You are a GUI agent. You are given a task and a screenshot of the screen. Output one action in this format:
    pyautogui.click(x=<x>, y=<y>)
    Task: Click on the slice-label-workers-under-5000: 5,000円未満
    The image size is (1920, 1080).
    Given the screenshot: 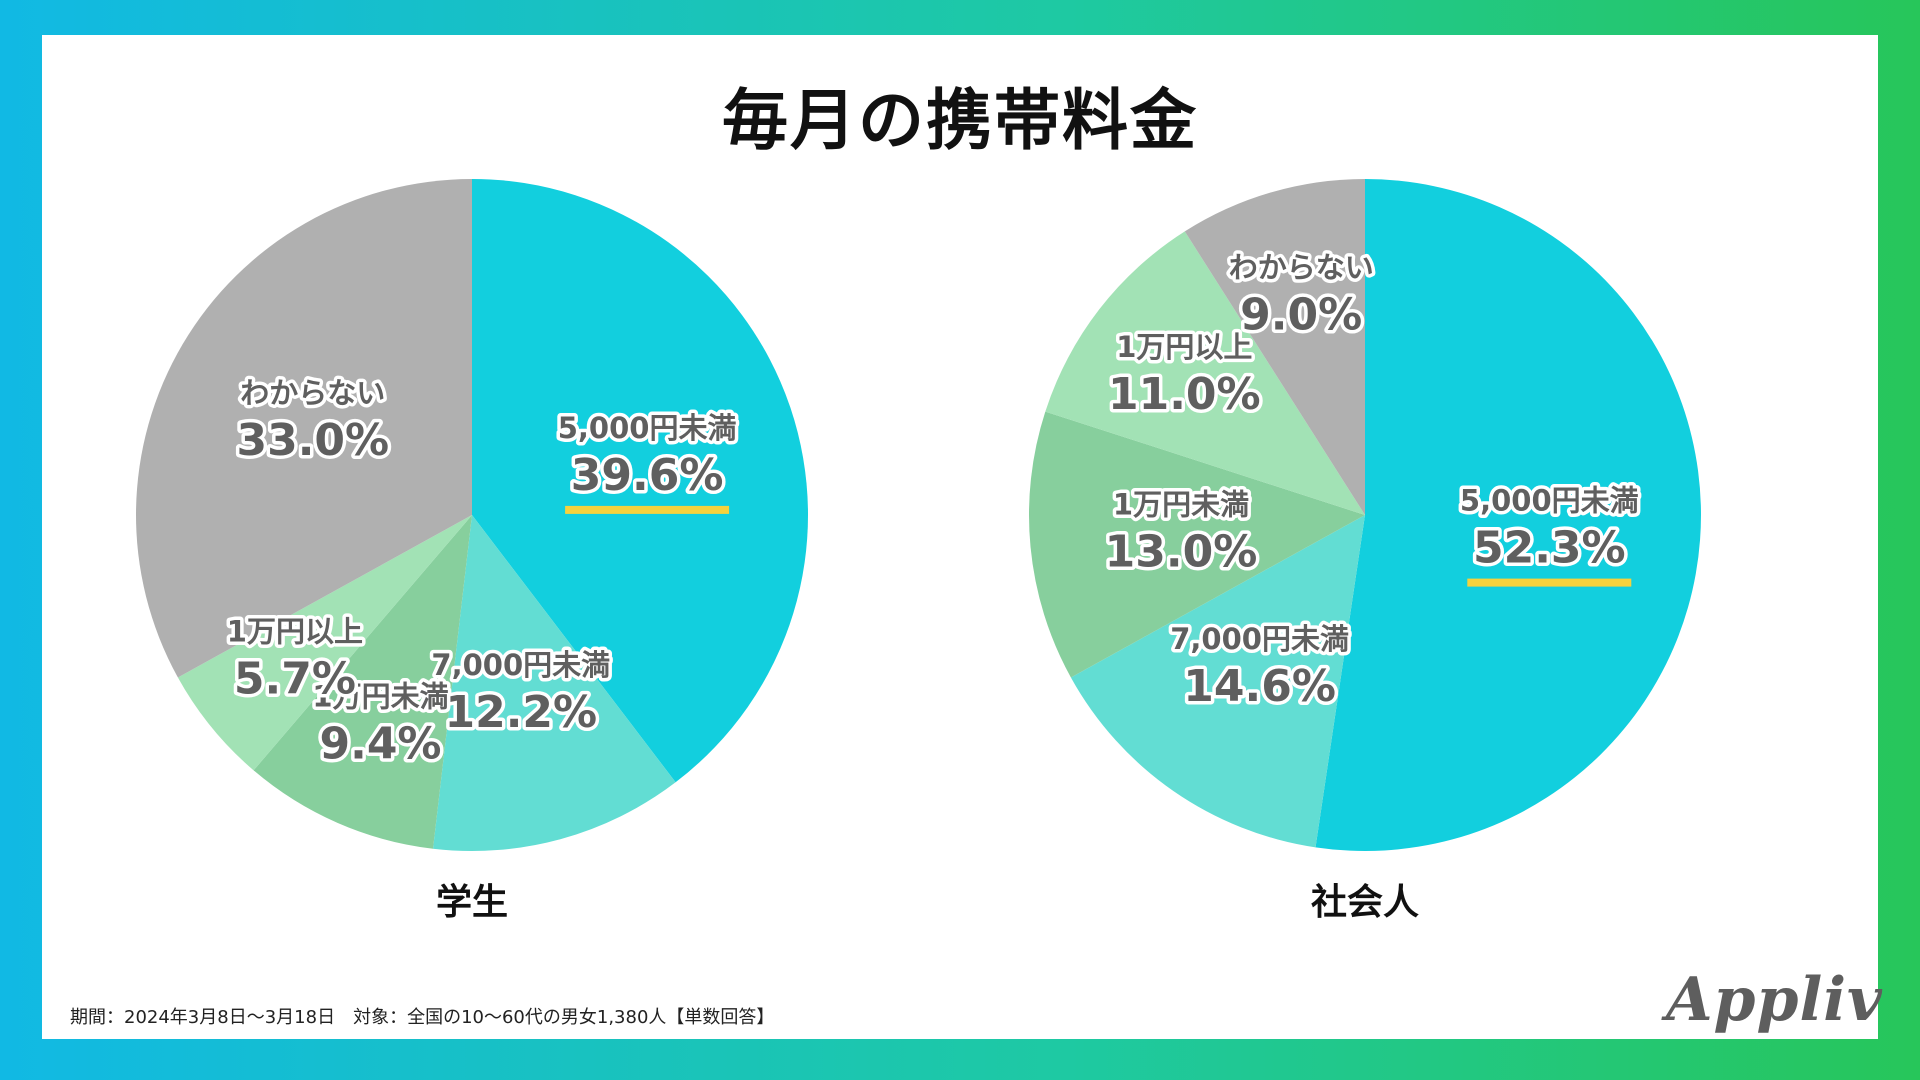 What is the action you would take?
    pyautogui.click(x=1549, y=501)
    